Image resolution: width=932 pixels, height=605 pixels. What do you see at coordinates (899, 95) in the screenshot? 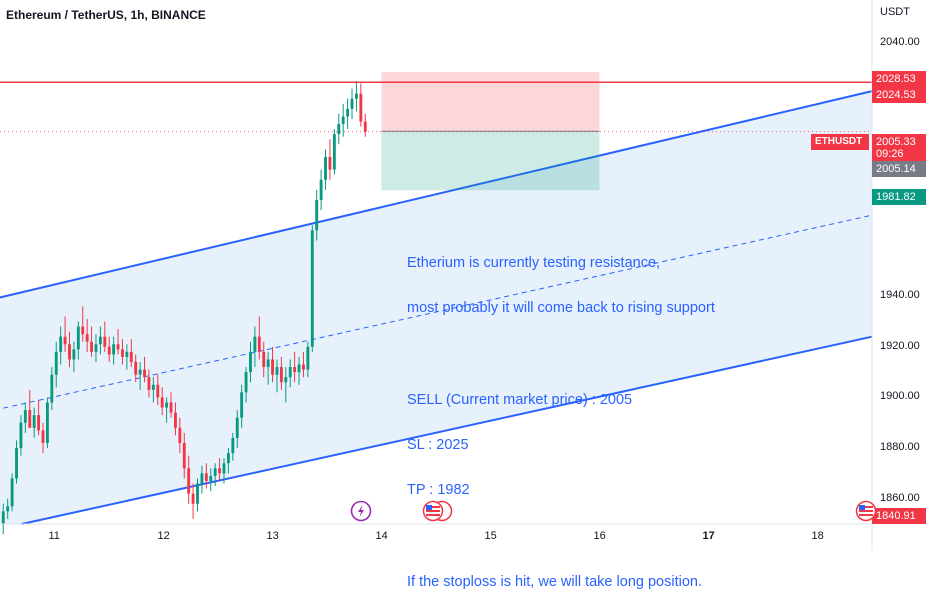
I see `resistance-price-tag: 2024.53` at bounding box center [899, 95].